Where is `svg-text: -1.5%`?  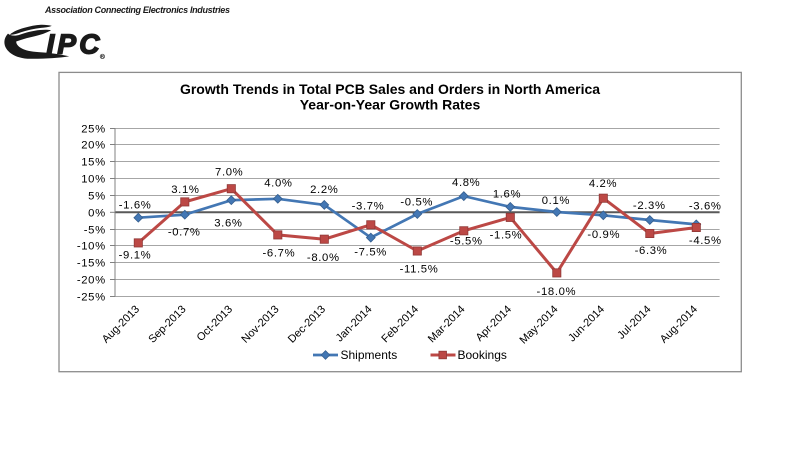
svg-text: -1.5% is located at coordinates (506, 236).